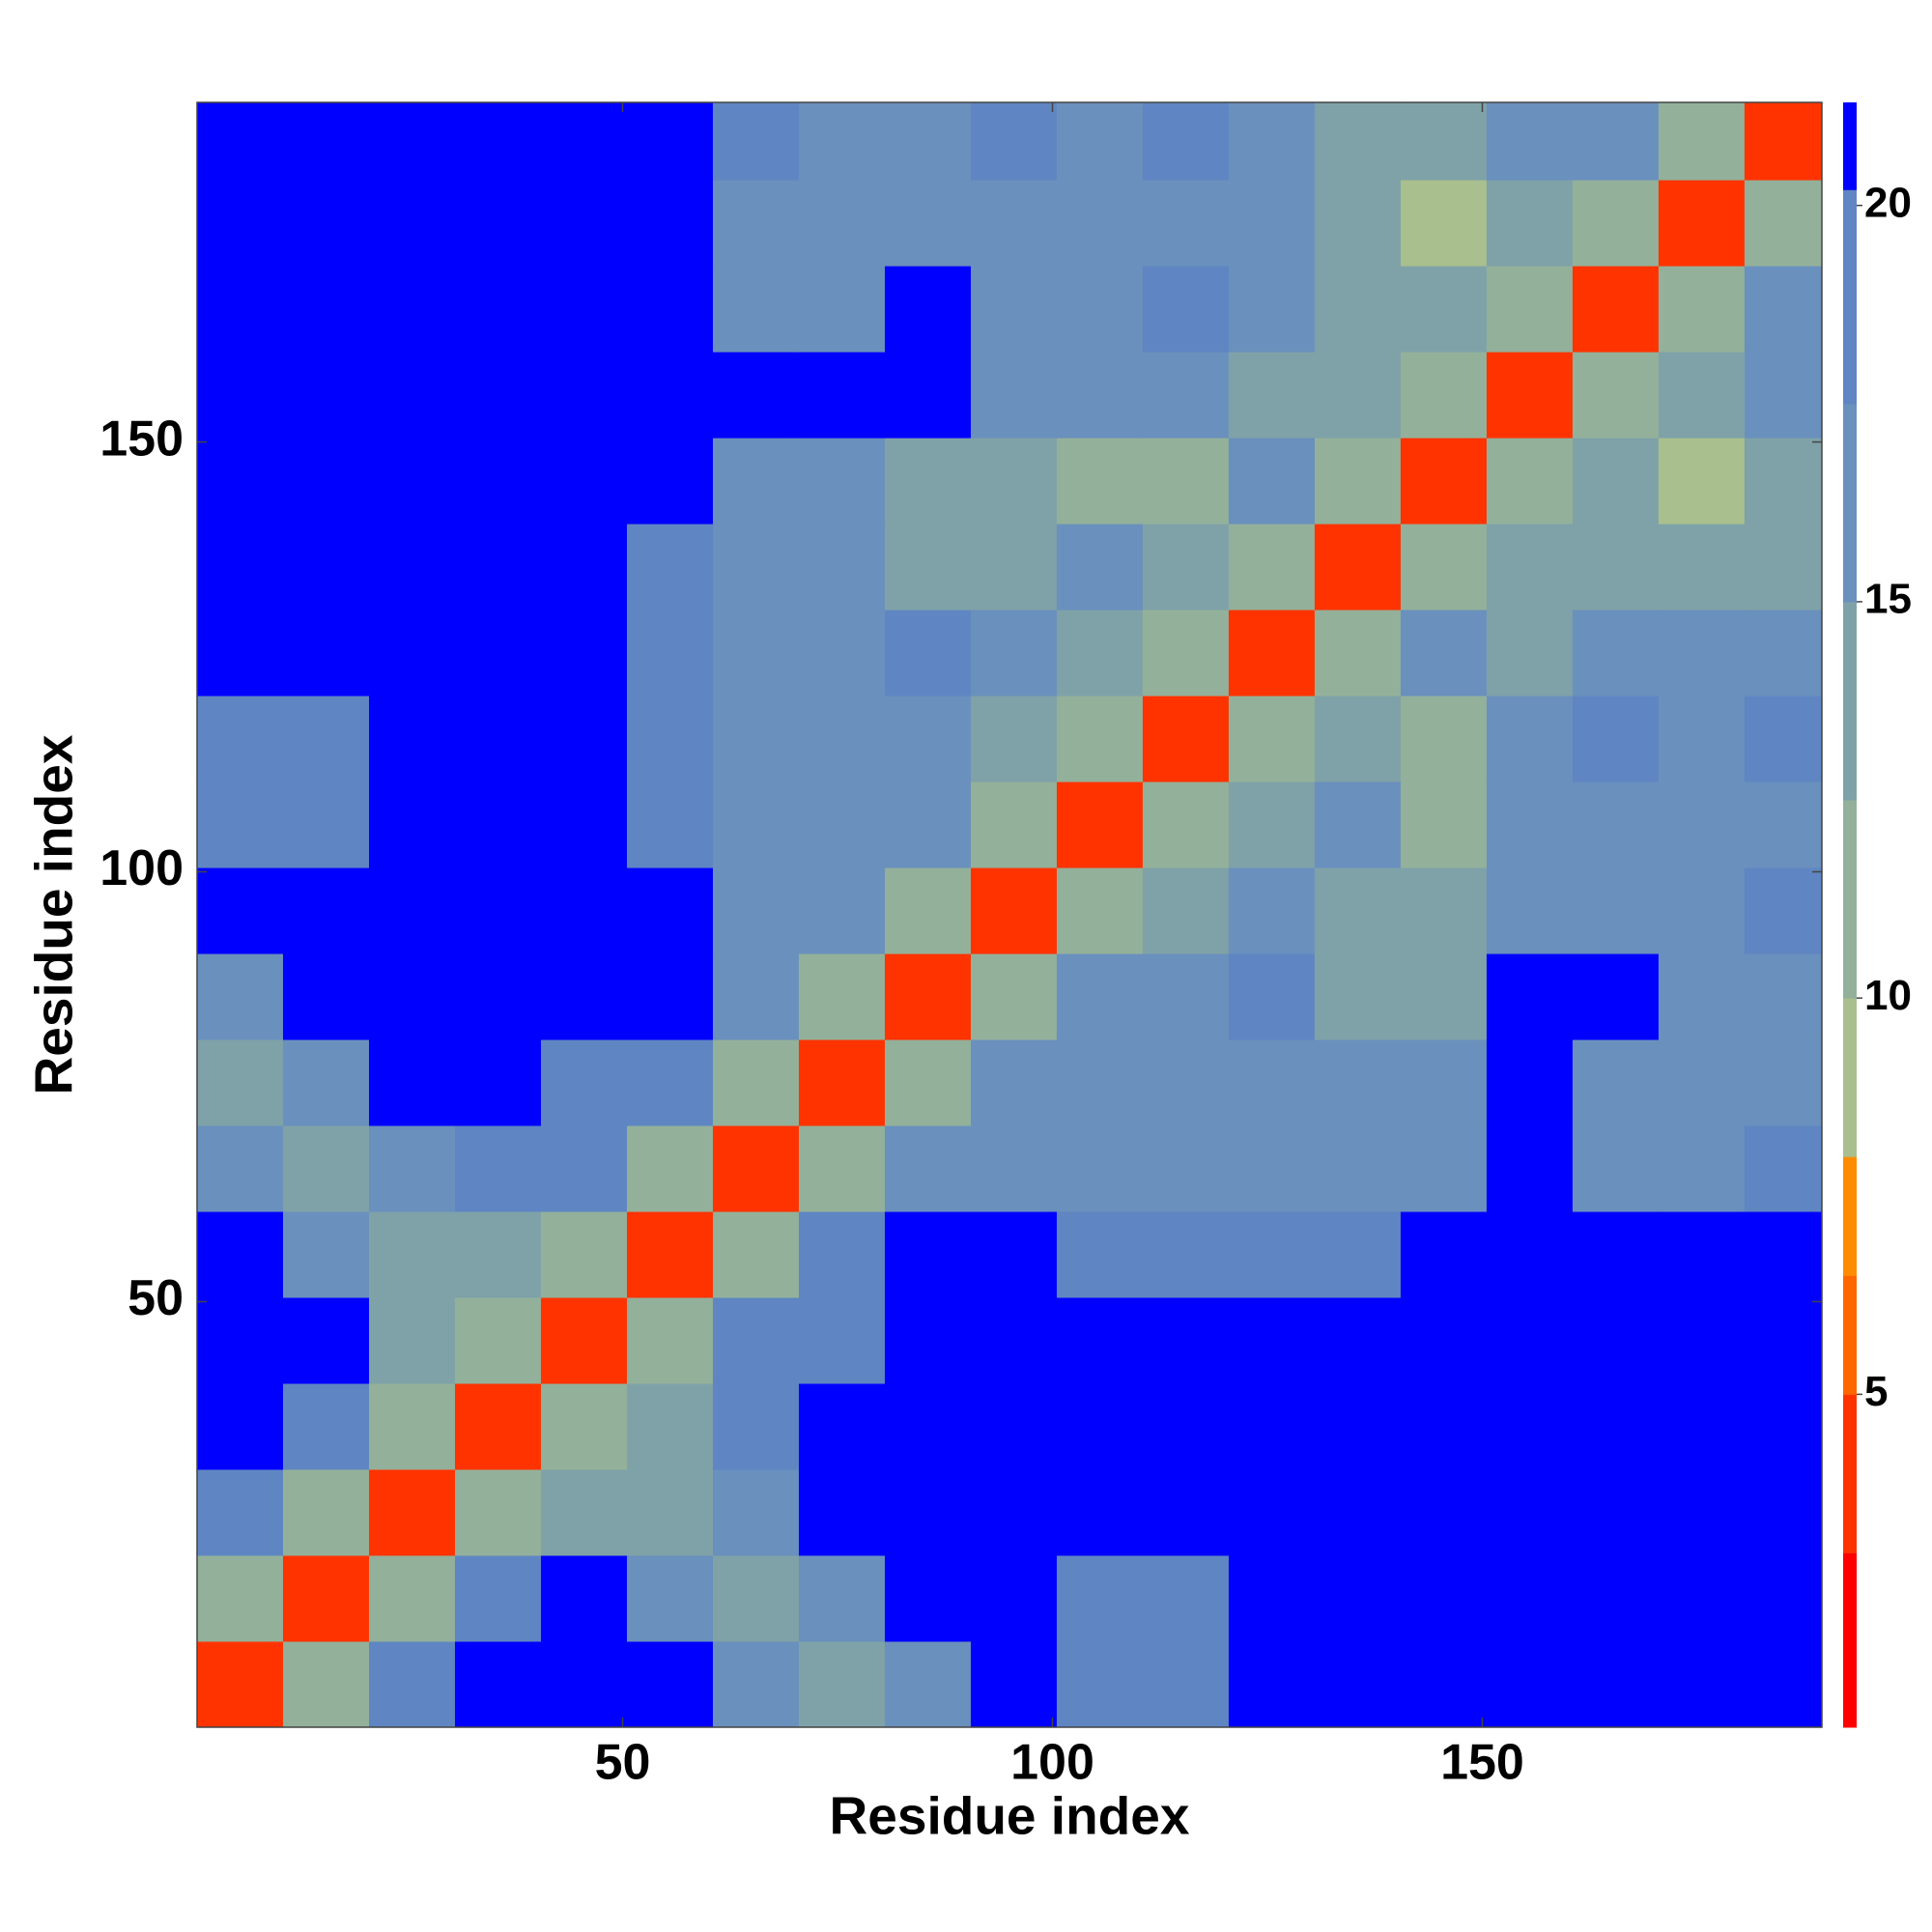  What do you see at coordinates (1876, 1391) in the screenshot?
I see `colorbar-tick-label: 5` at bounding box center [1876, 1391].